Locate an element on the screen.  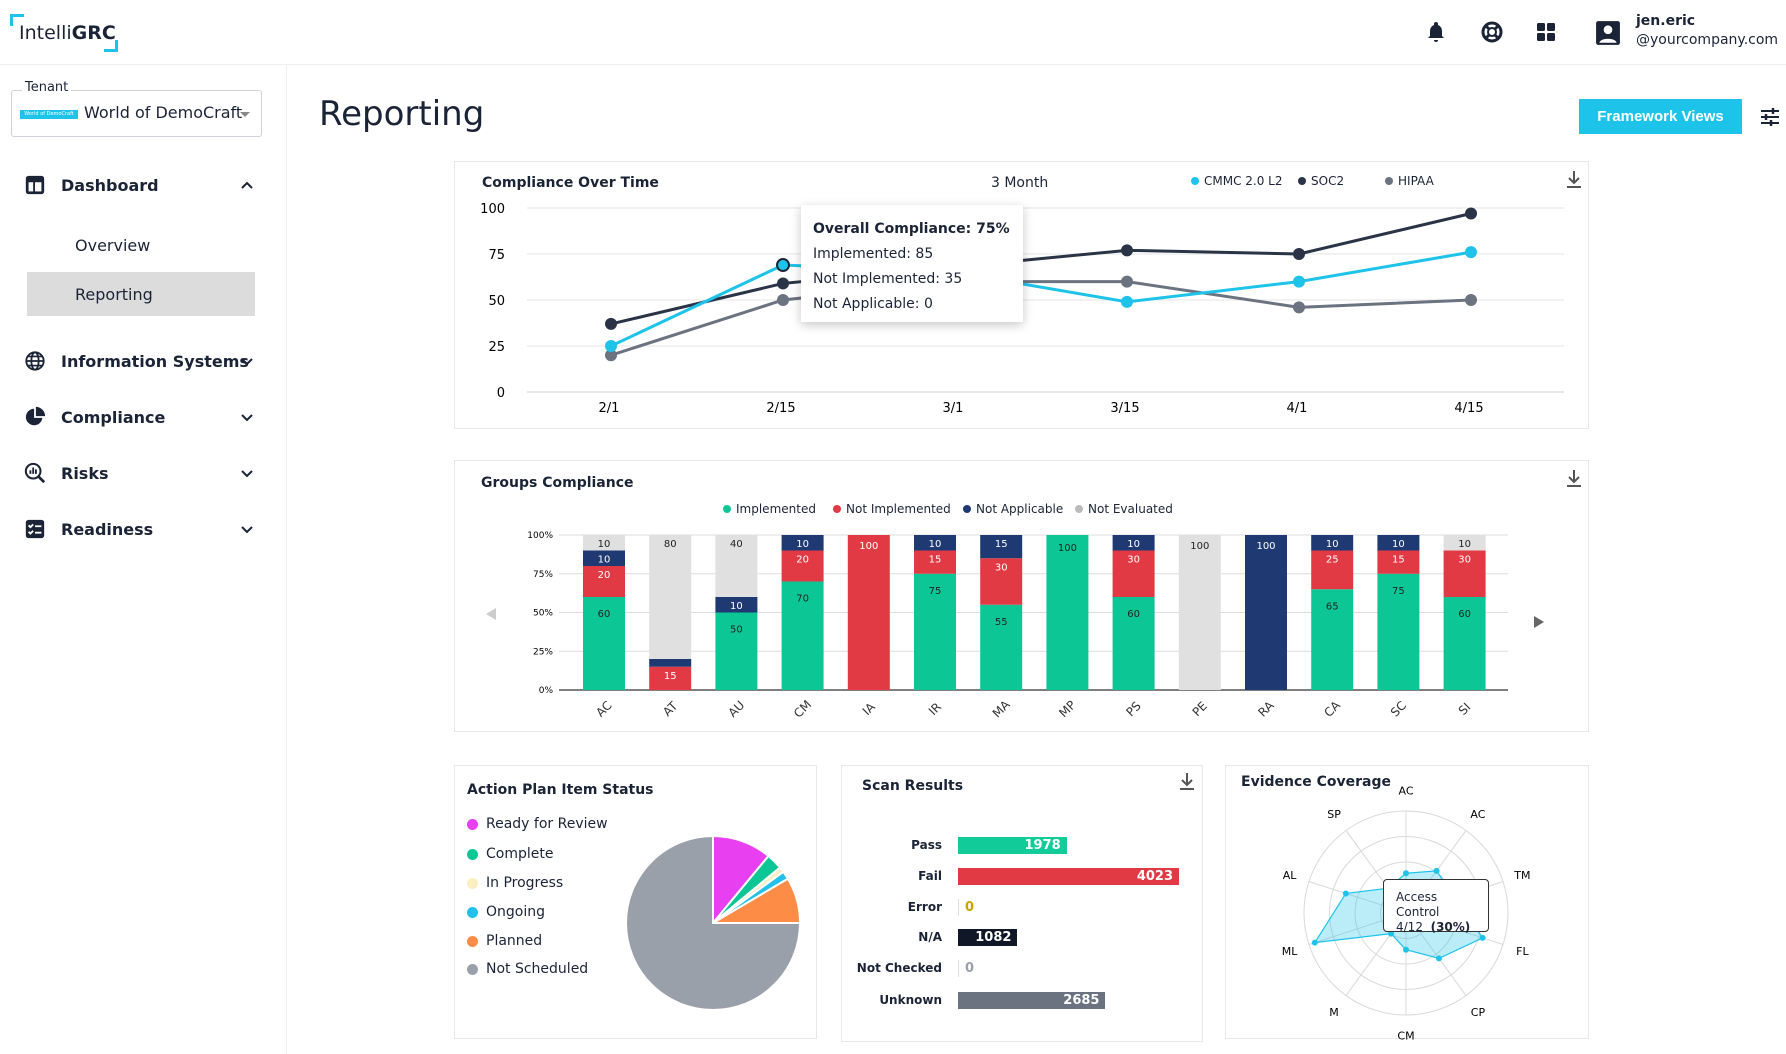
sidebar-subitem-reporting: Reporting is located at coordinates (141, 294).